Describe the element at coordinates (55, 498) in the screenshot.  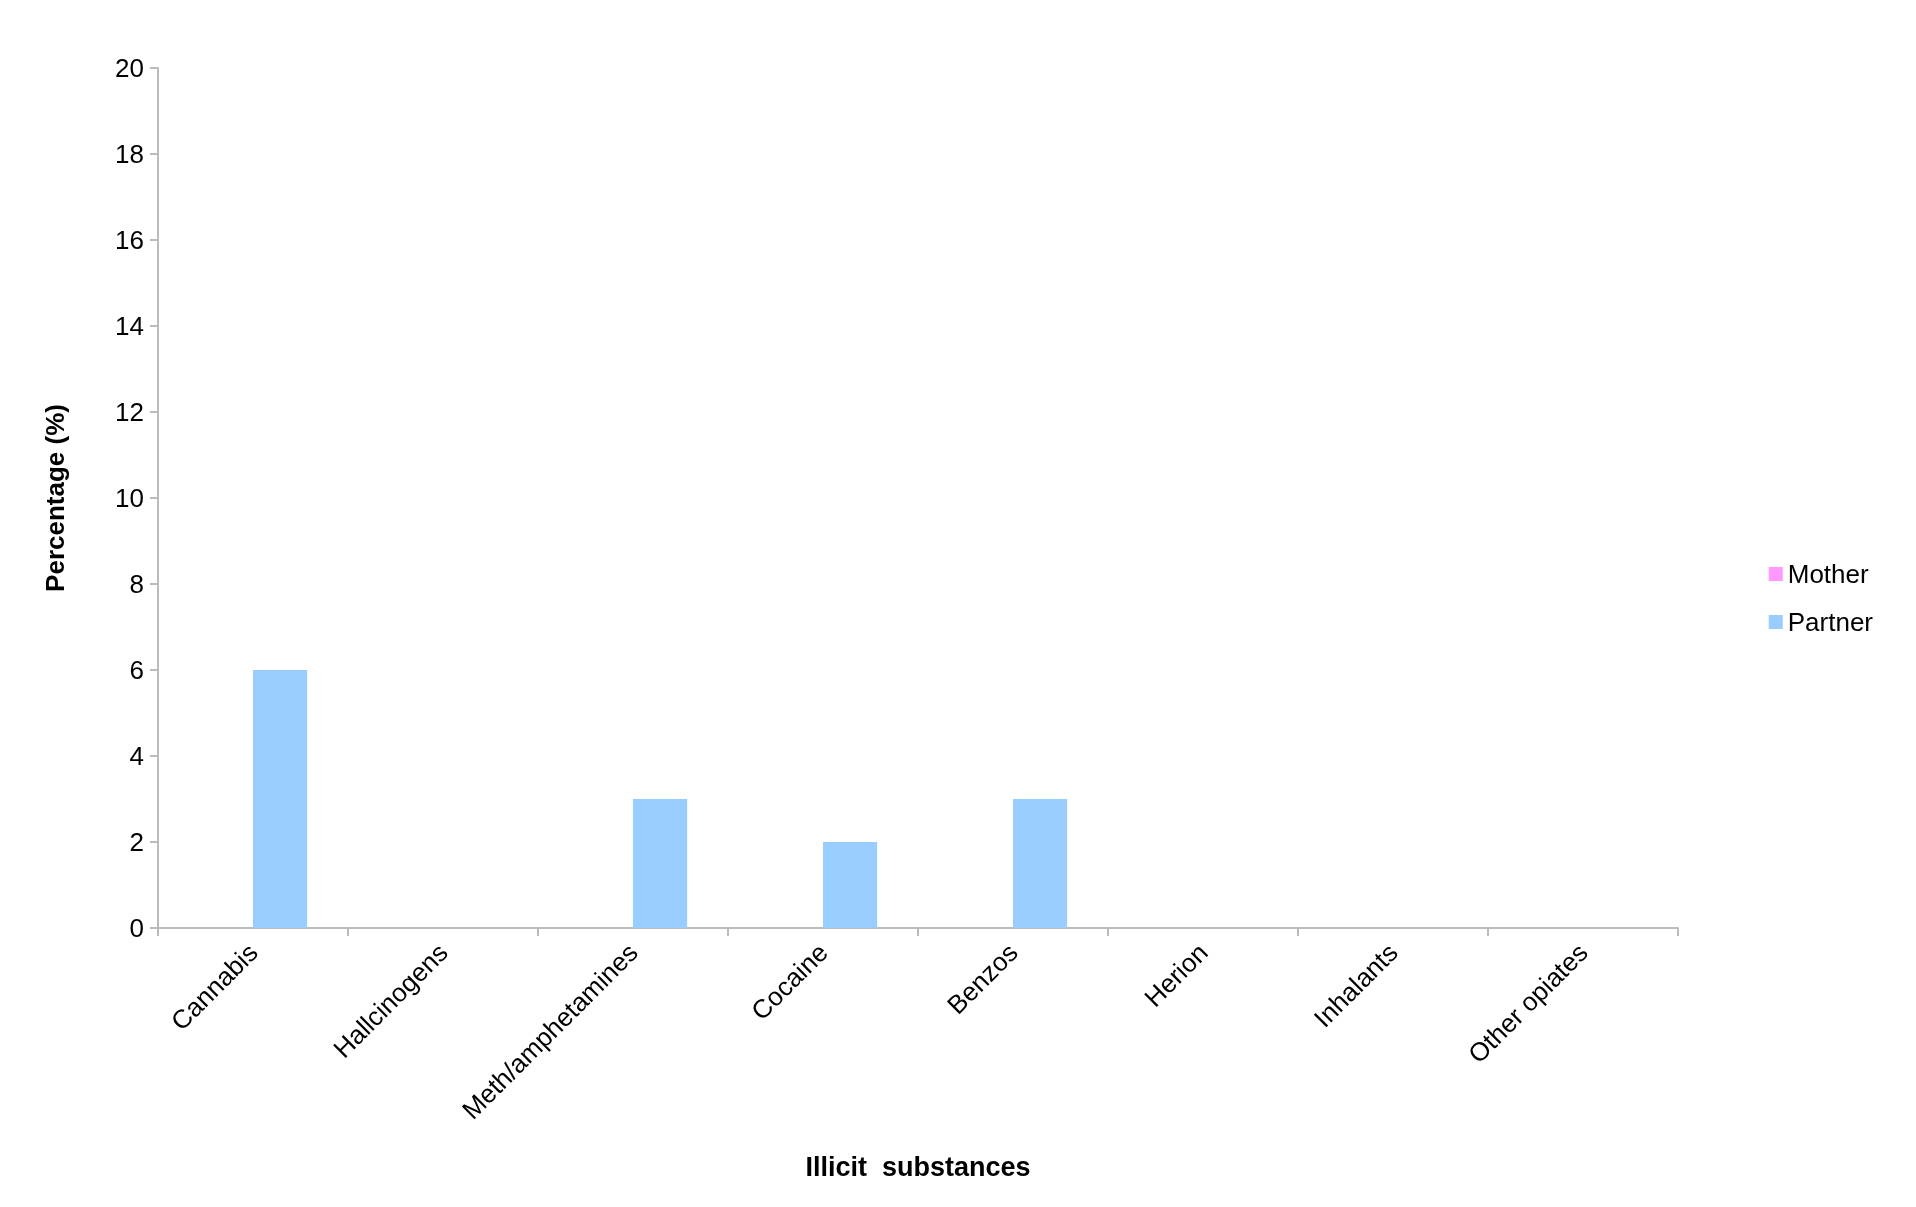
I see `y-axis-title: Percentage (%)` at that location.